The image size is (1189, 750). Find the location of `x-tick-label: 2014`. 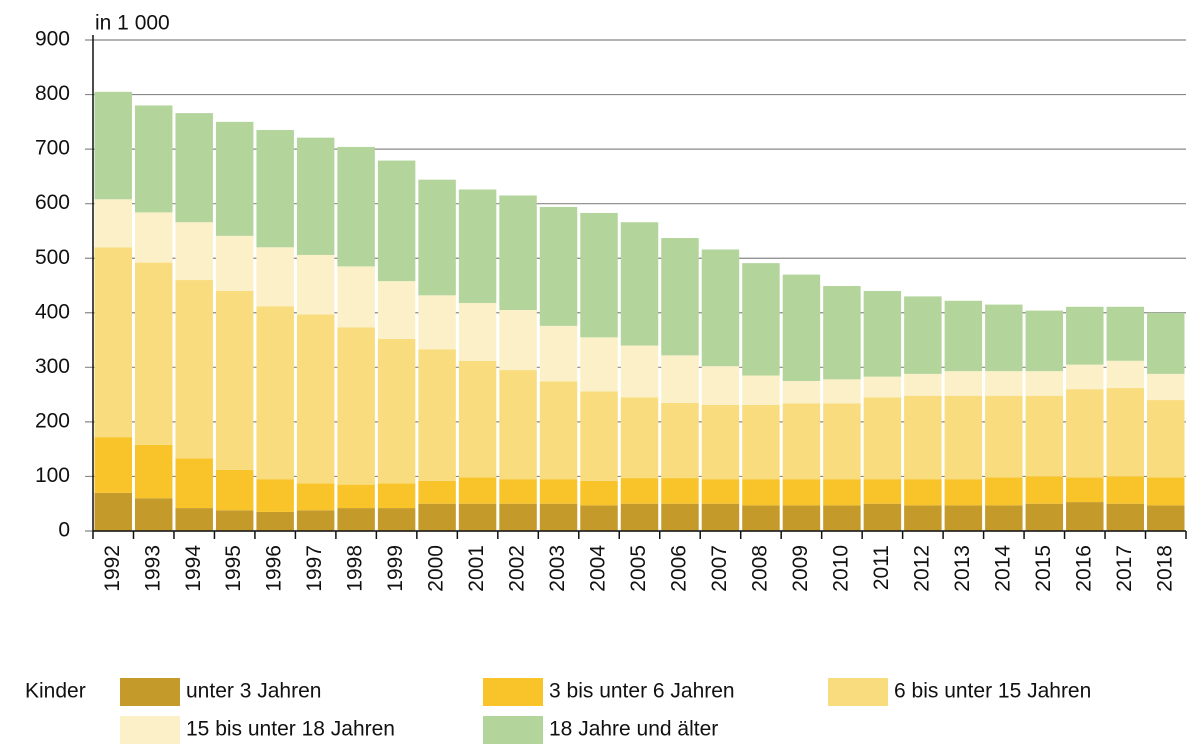

x-tick-label: 2014 is located at coordinates (1002, 568).